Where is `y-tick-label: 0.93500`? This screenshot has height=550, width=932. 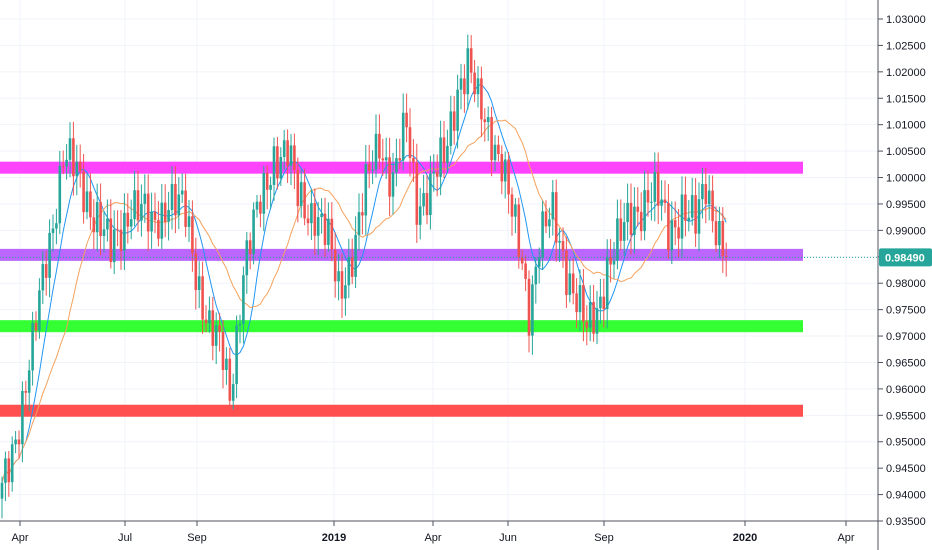
y-tick-label: 0.93500 is located at coordinates (906, 522).